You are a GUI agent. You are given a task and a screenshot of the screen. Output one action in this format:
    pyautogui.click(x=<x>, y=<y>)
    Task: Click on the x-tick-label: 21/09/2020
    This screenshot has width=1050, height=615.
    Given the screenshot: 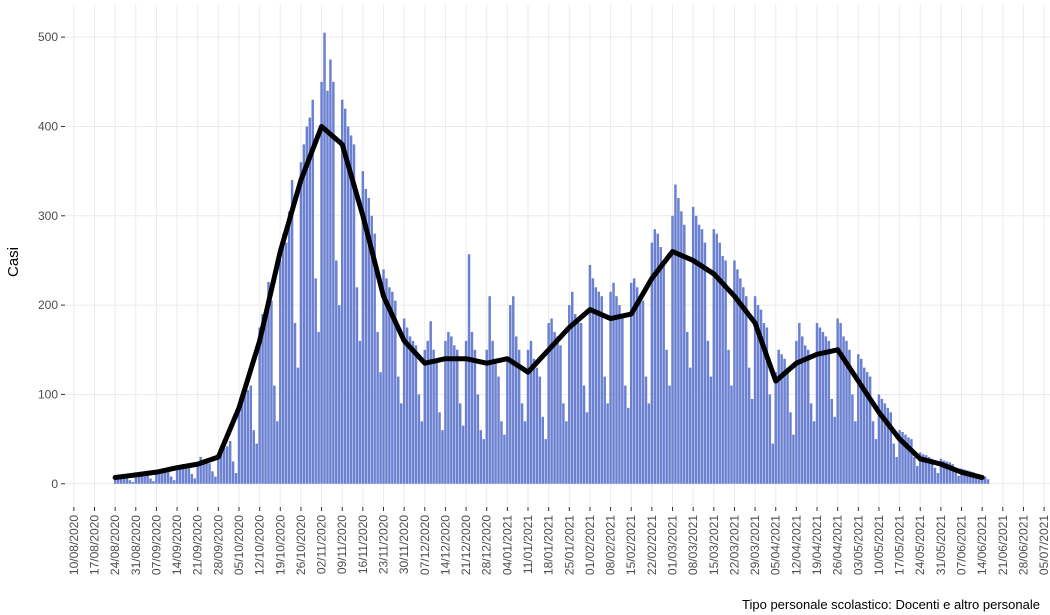 What is the action you would take?
    pyautogui.click(x=198, y=545)
    